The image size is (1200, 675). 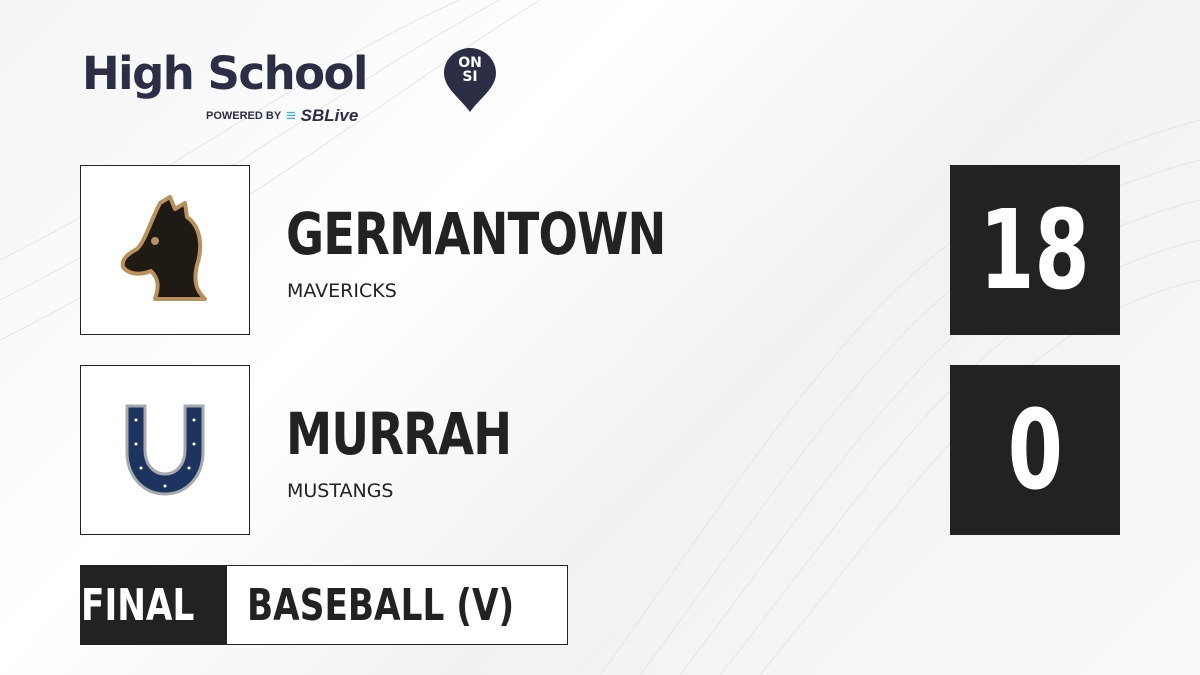 I want to click on score-value: 18, so click(x=1035, y=250).